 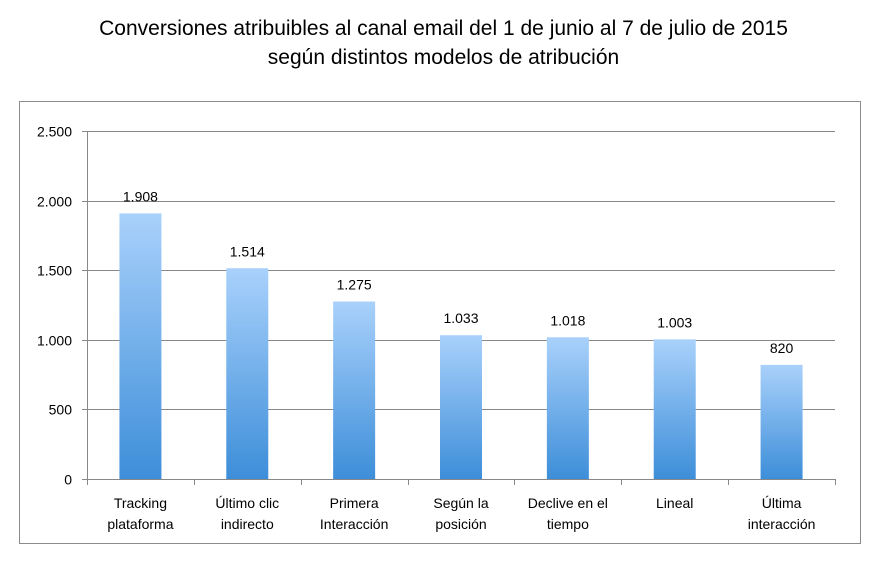 I want to click on y-tick-label: 1.500, so click(x=54, y=271).